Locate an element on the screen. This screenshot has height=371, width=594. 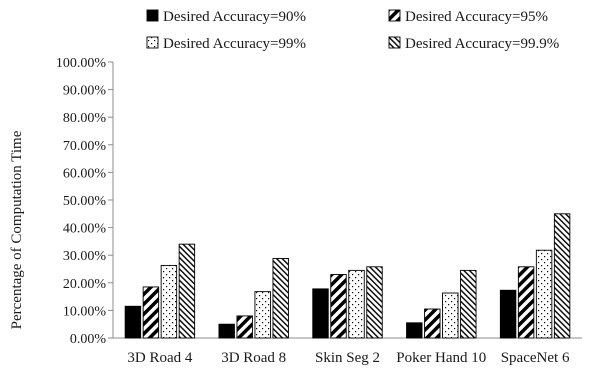
legend-label: Desired Accuracy=95% is located at coordinates (476, 17).